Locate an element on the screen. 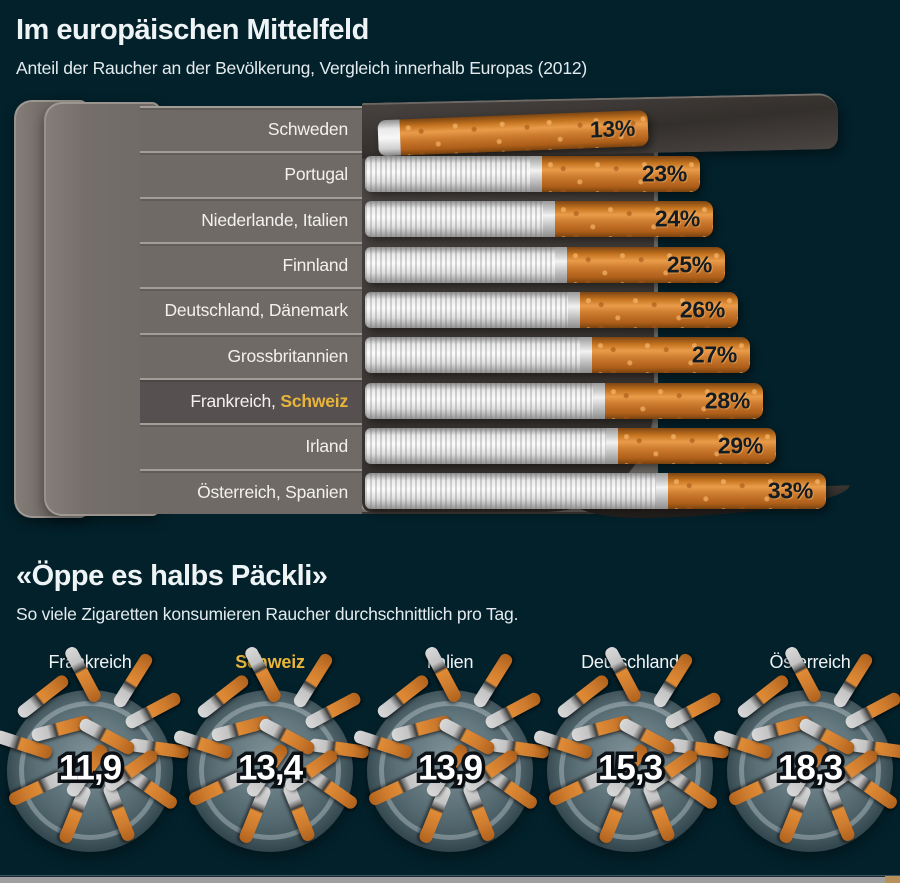 This screenshot has height=883, width=900. bar-category-text: Irland is located at coordinates (326, 446).